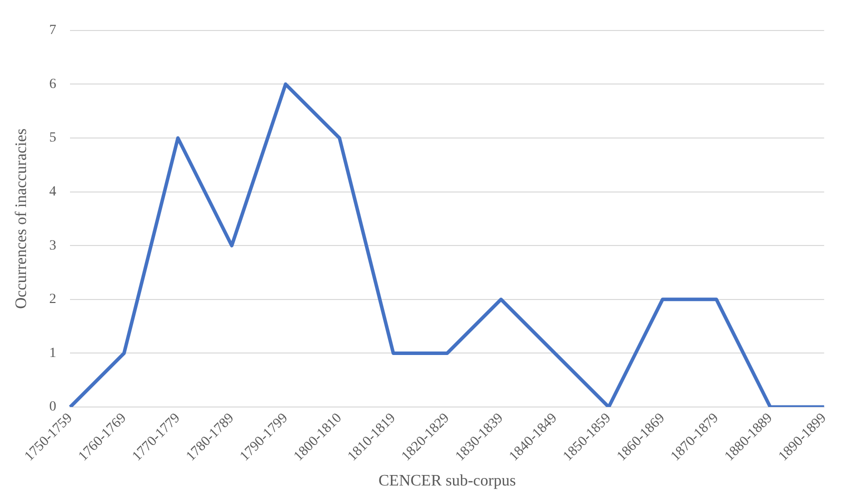 This screenshot has height=503, width=847. What do you see at coordinates (52, 84) in the screenshot?
I see `y-tick-label: 6` at bounding box center [52, 84].